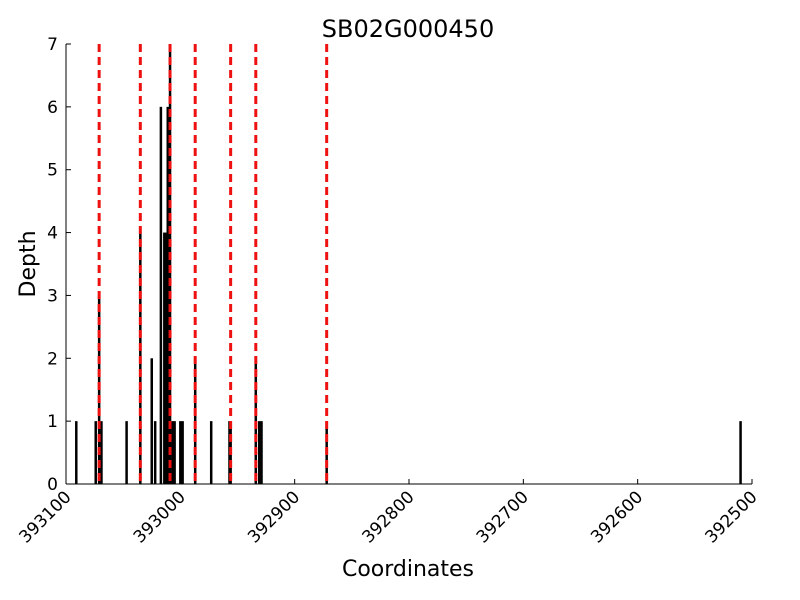 The image size is (800, 600). What do you see at coordinates (408, 29) in the screenshot?
I see `chart-title: SB02G000450` at bounding box center [408, 29].